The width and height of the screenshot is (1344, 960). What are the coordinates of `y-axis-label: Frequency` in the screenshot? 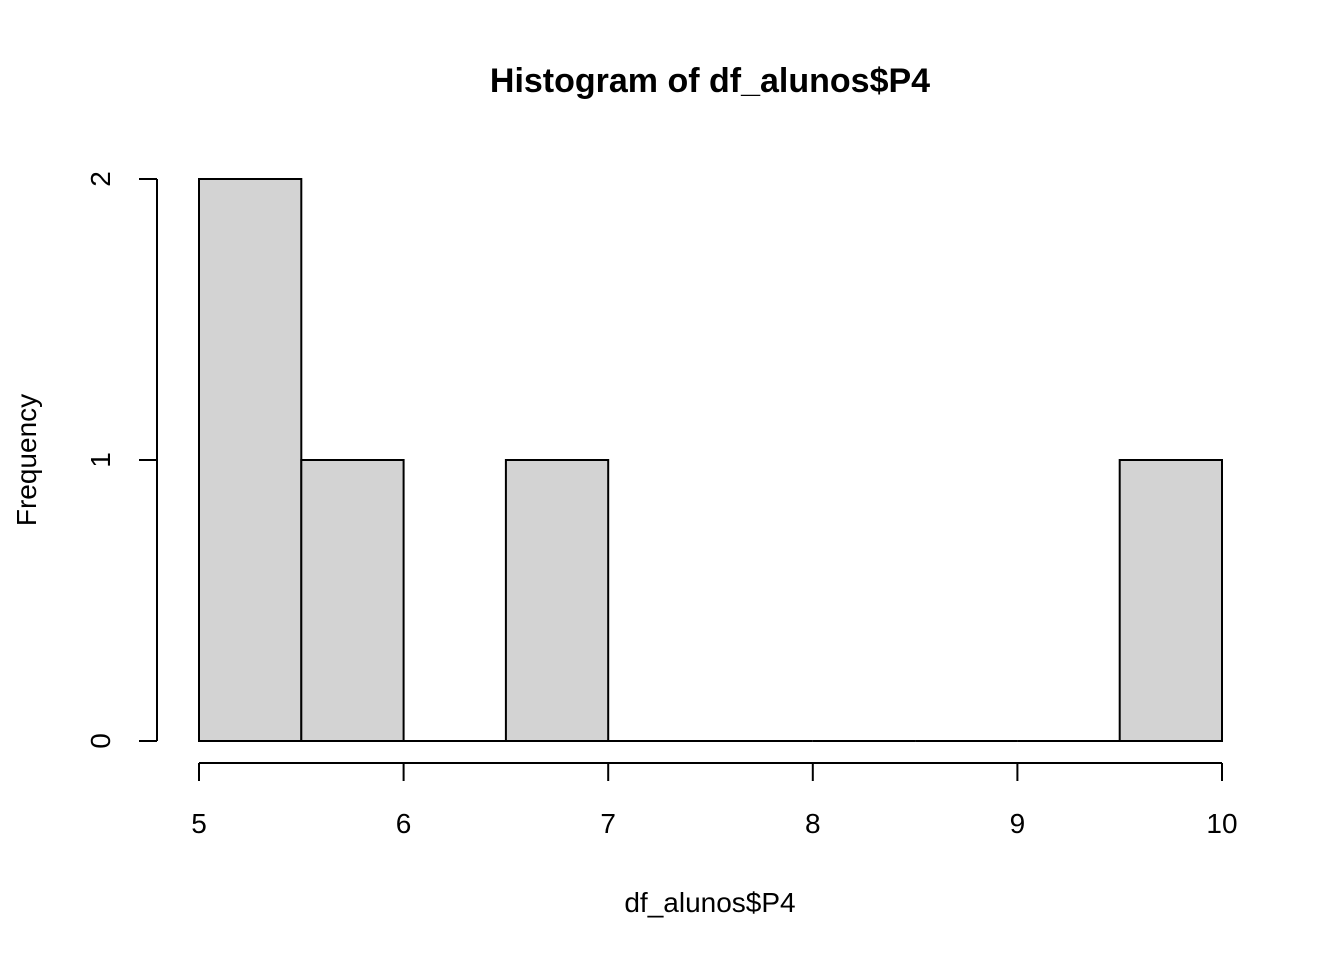 It's located at (26, 460).